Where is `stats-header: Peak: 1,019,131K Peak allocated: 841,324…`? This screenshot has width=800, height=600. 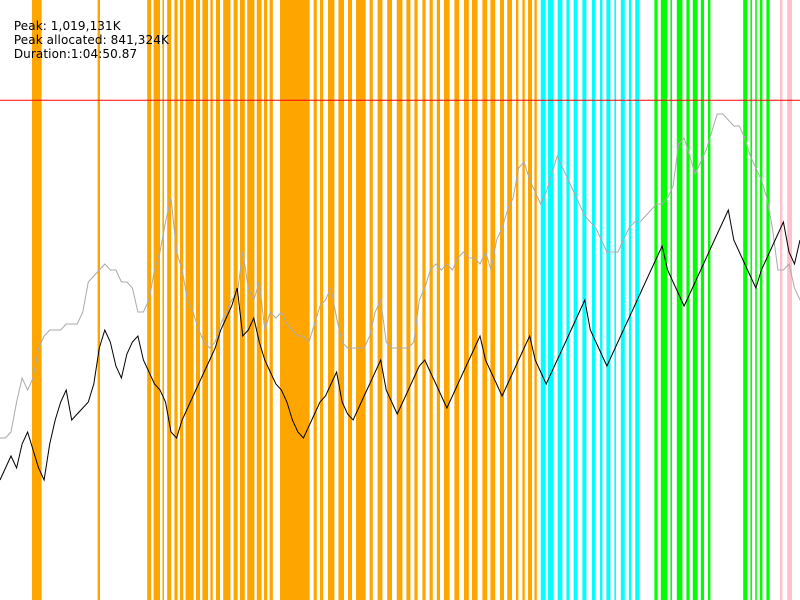
stats-header: Peak: 1,019,131K Peak allocated: 841,324… is located at coordinates (92, 33).